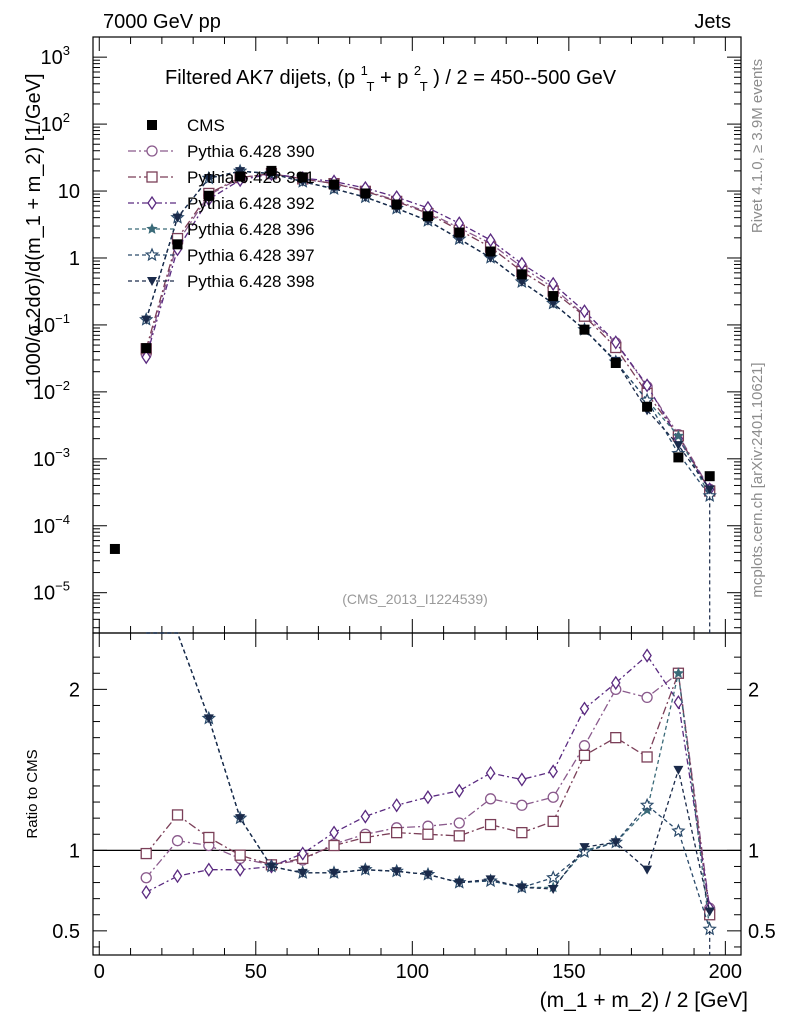 This screenshot has width=786, height=1024. I want to click on y-tick-label: 10⁻⁴, so click(51, 525).